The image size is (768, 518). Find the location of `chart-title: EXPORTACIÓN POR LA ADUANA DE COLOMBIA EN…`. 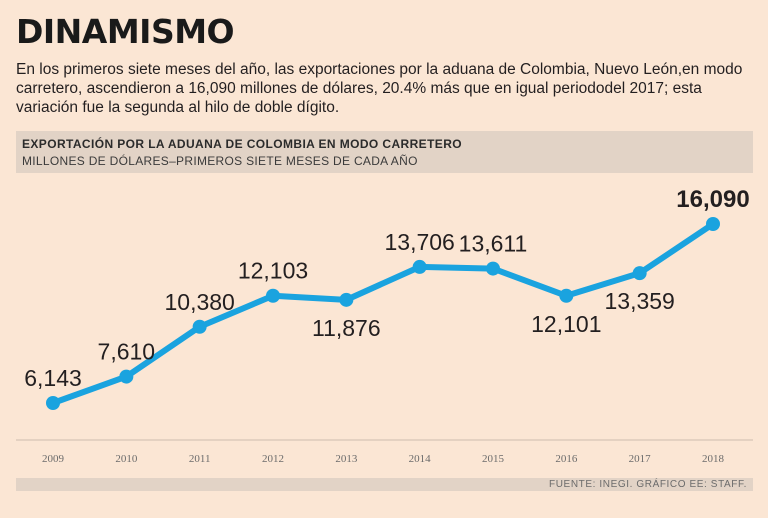

chart-title: EXPORTACIÓN POR LA ADUANA DE COLOMBIA EN… is located at coordinates (242, 144).